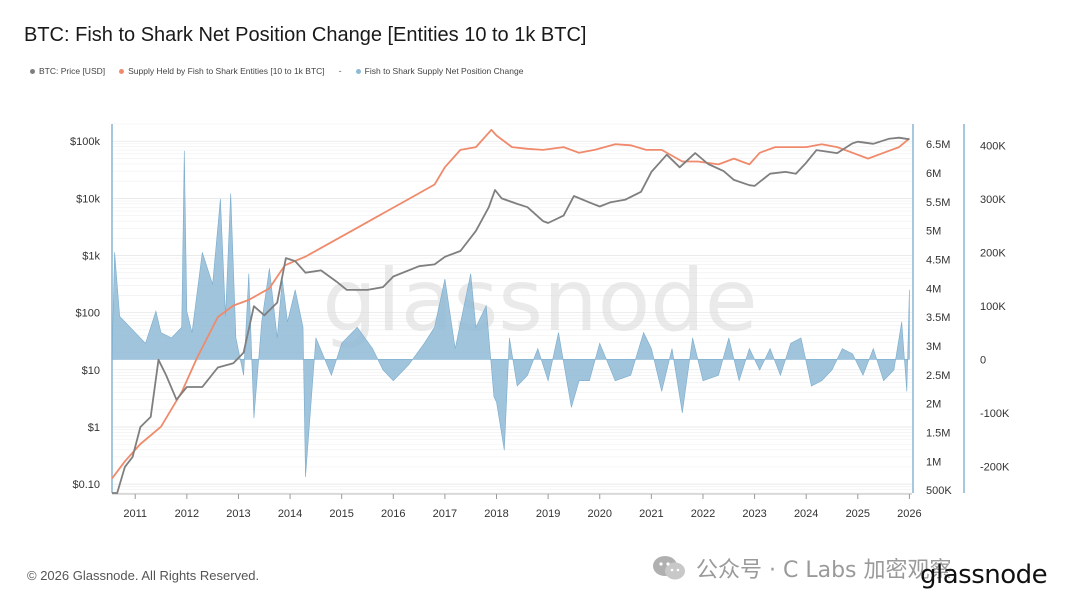  I want to click on y-middle-tick-label: 4.5M, so click(938, 260).